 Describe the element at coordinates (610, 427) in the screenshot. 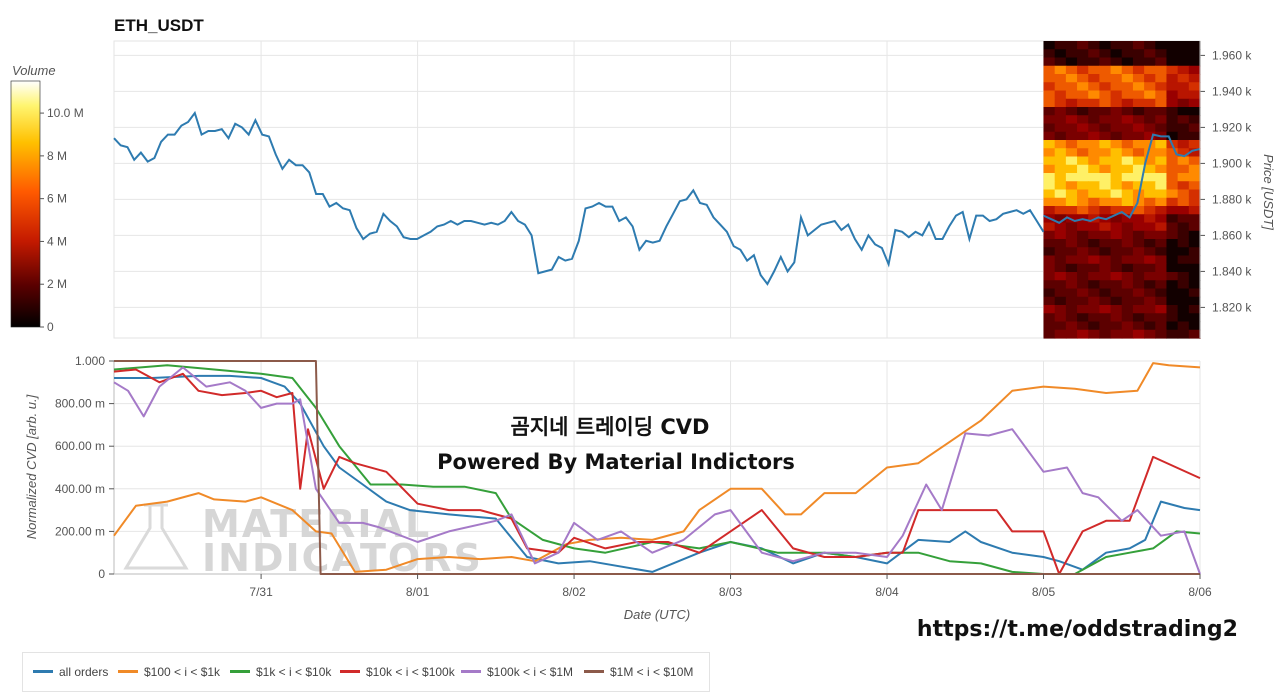

I see `overlay-title: 곰지네 트레이딩 CVD` at that location.